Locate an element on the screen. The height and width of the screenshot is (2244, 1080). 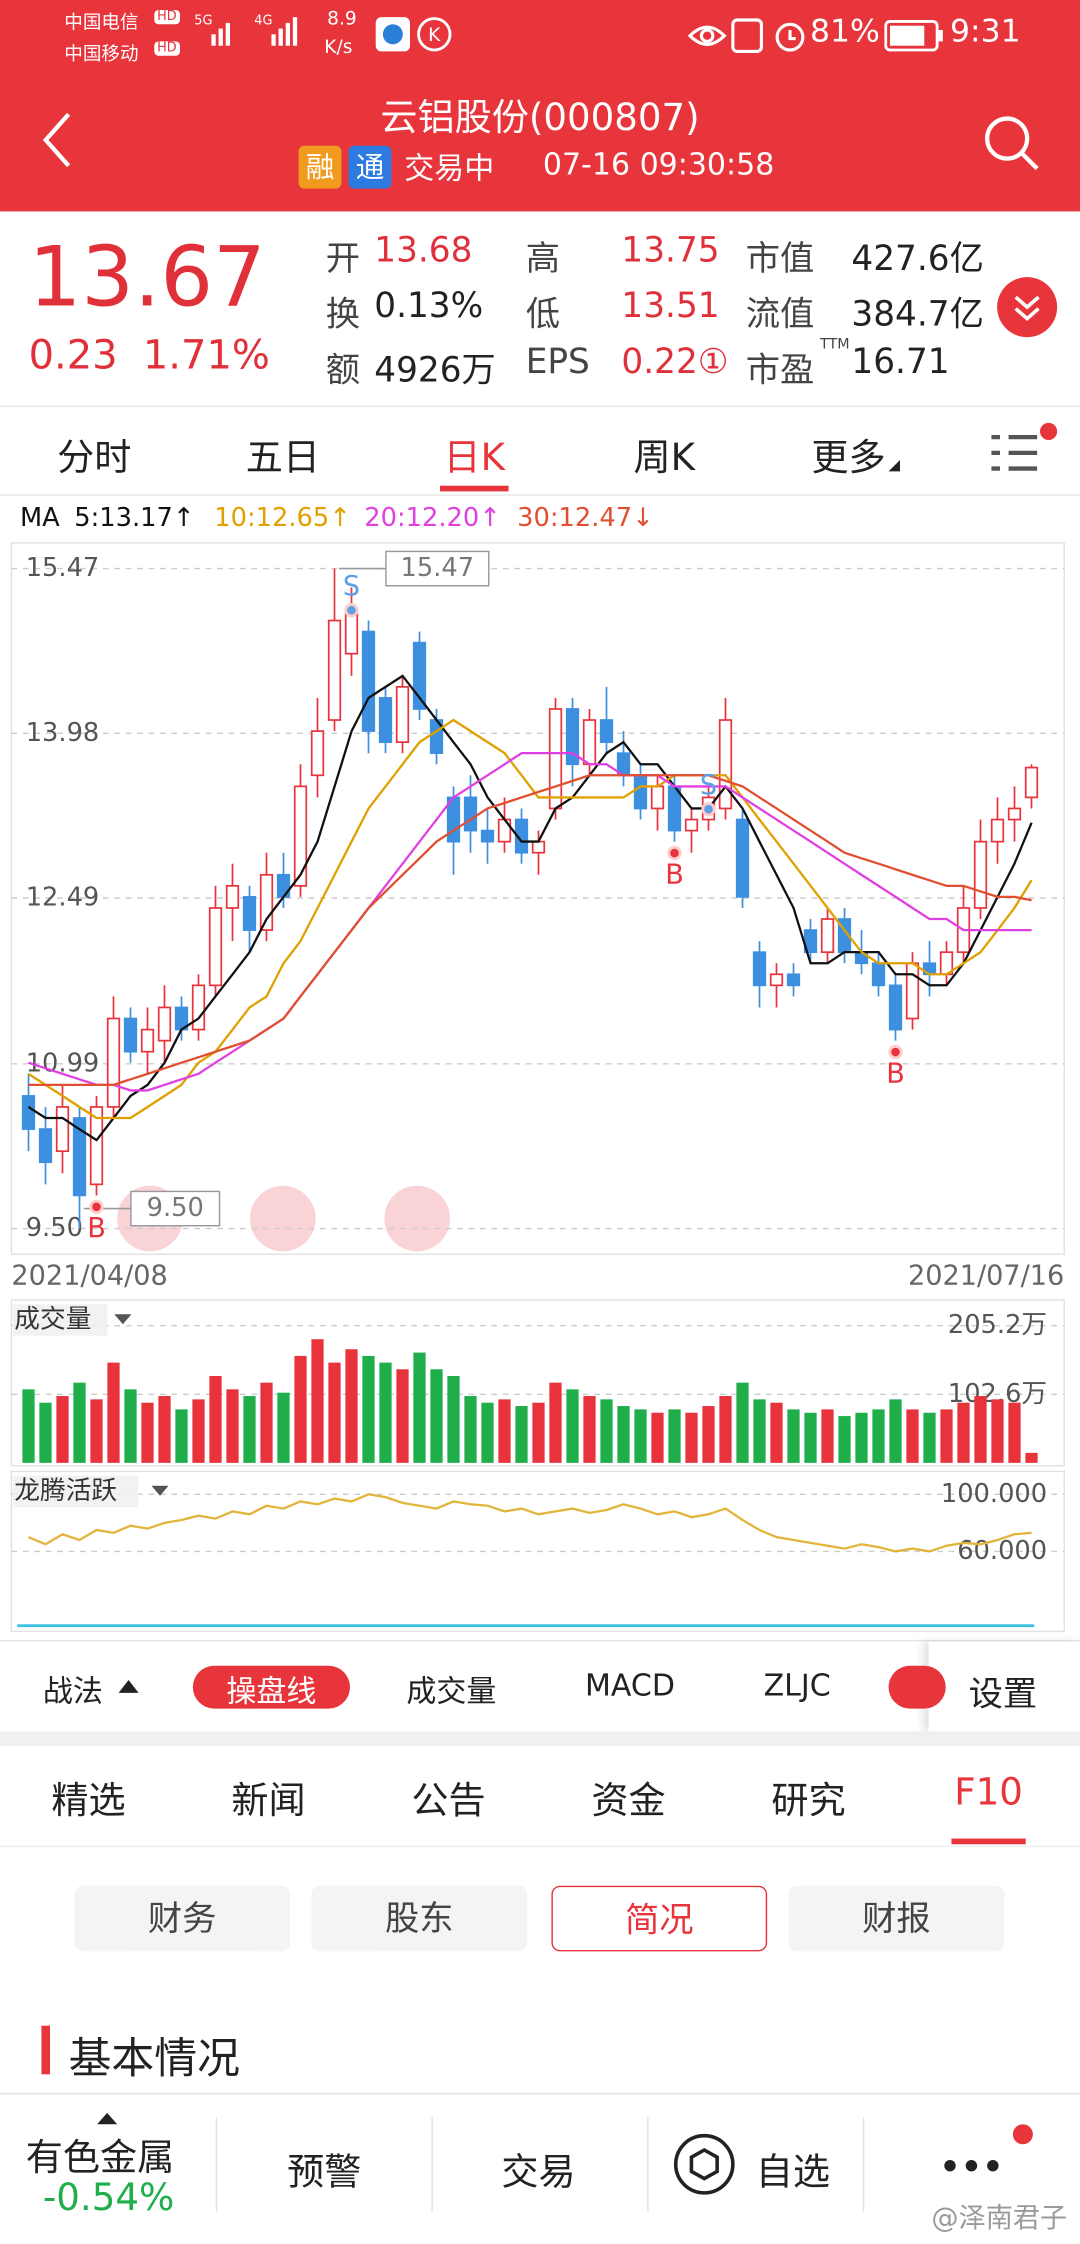
content-tab: F10 is located at coordinates (988, 1793).